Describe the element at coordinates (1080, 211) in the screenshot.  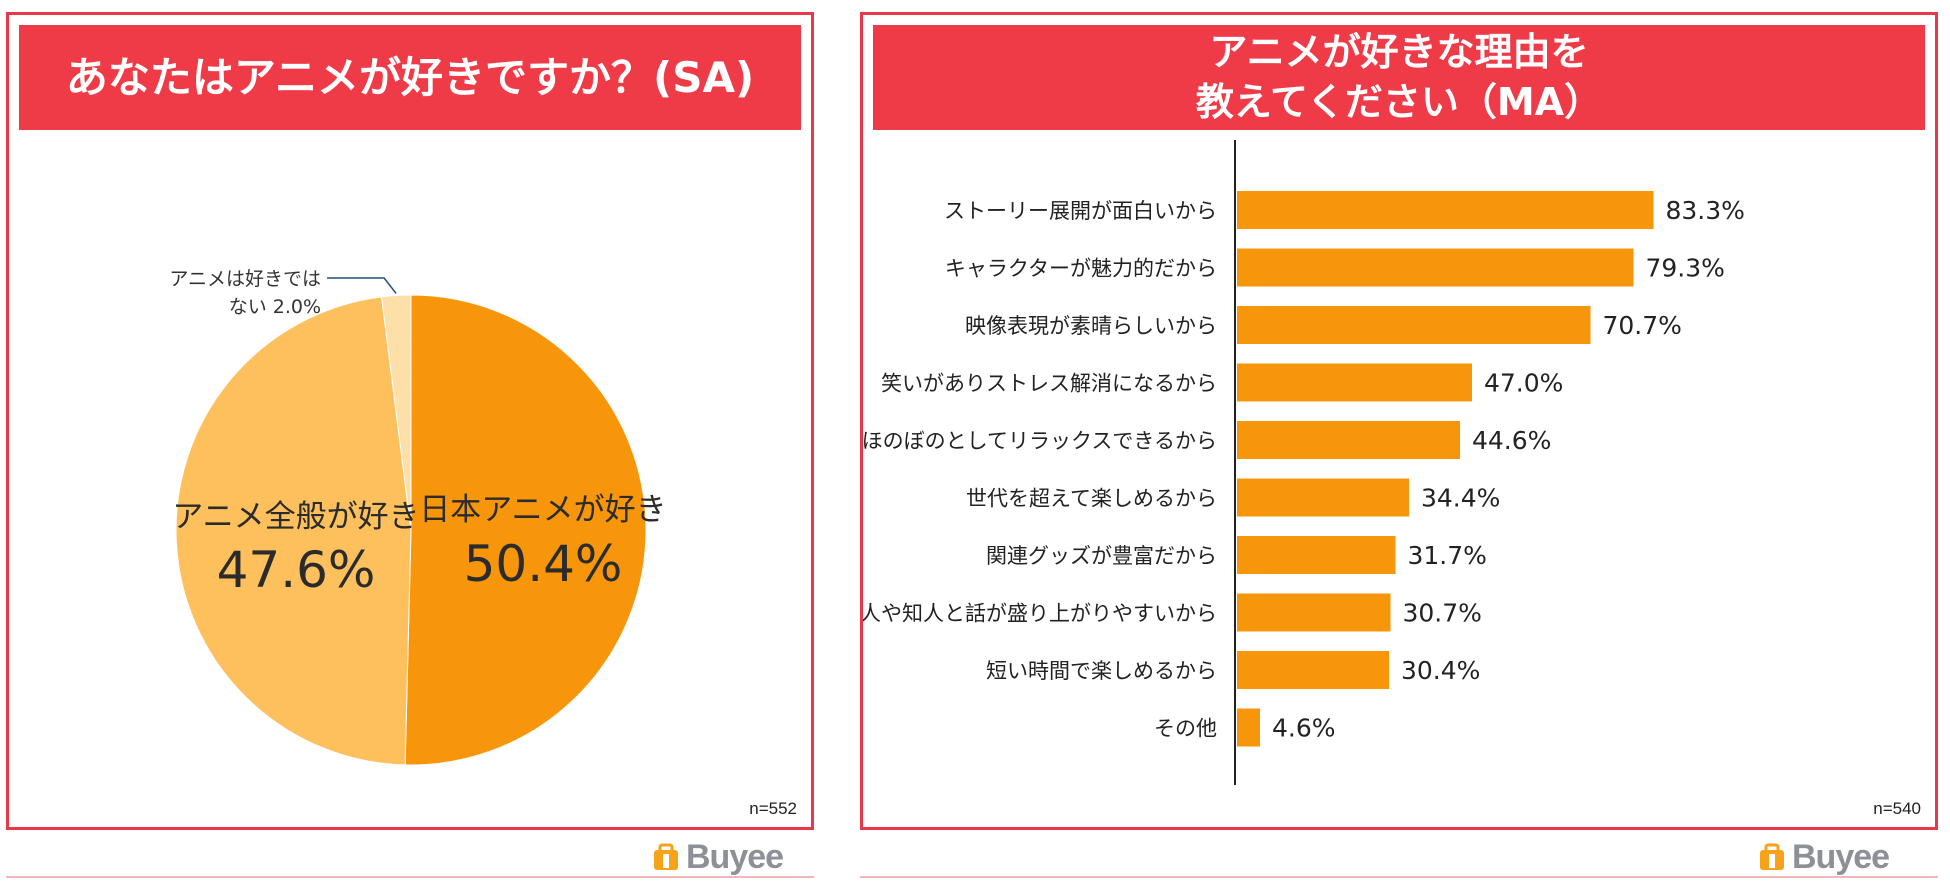
I see `category-label: ストーリー展開が面白いから` at that location.